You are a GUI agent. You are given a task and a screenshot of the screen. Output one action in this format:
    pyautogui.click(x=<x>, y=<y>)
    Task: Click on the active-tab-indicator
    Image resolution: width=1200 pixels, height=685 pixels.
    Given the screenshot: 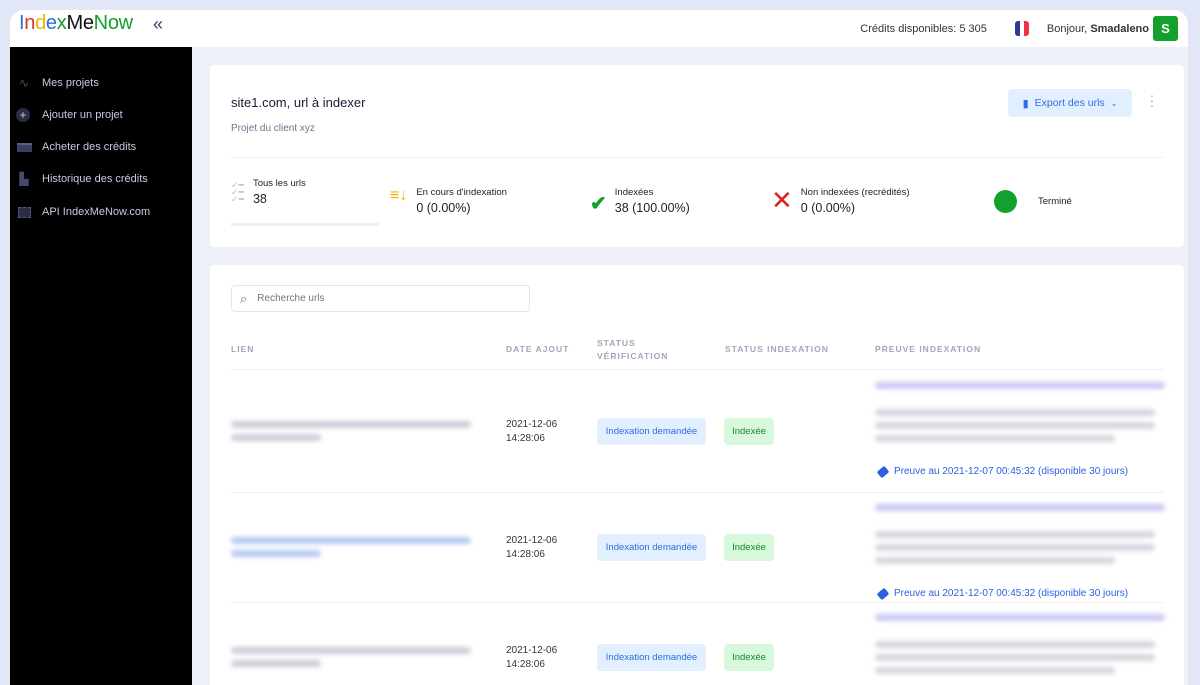 What is the action you would take?
    pyautogui.click(x=305, y=224)
    